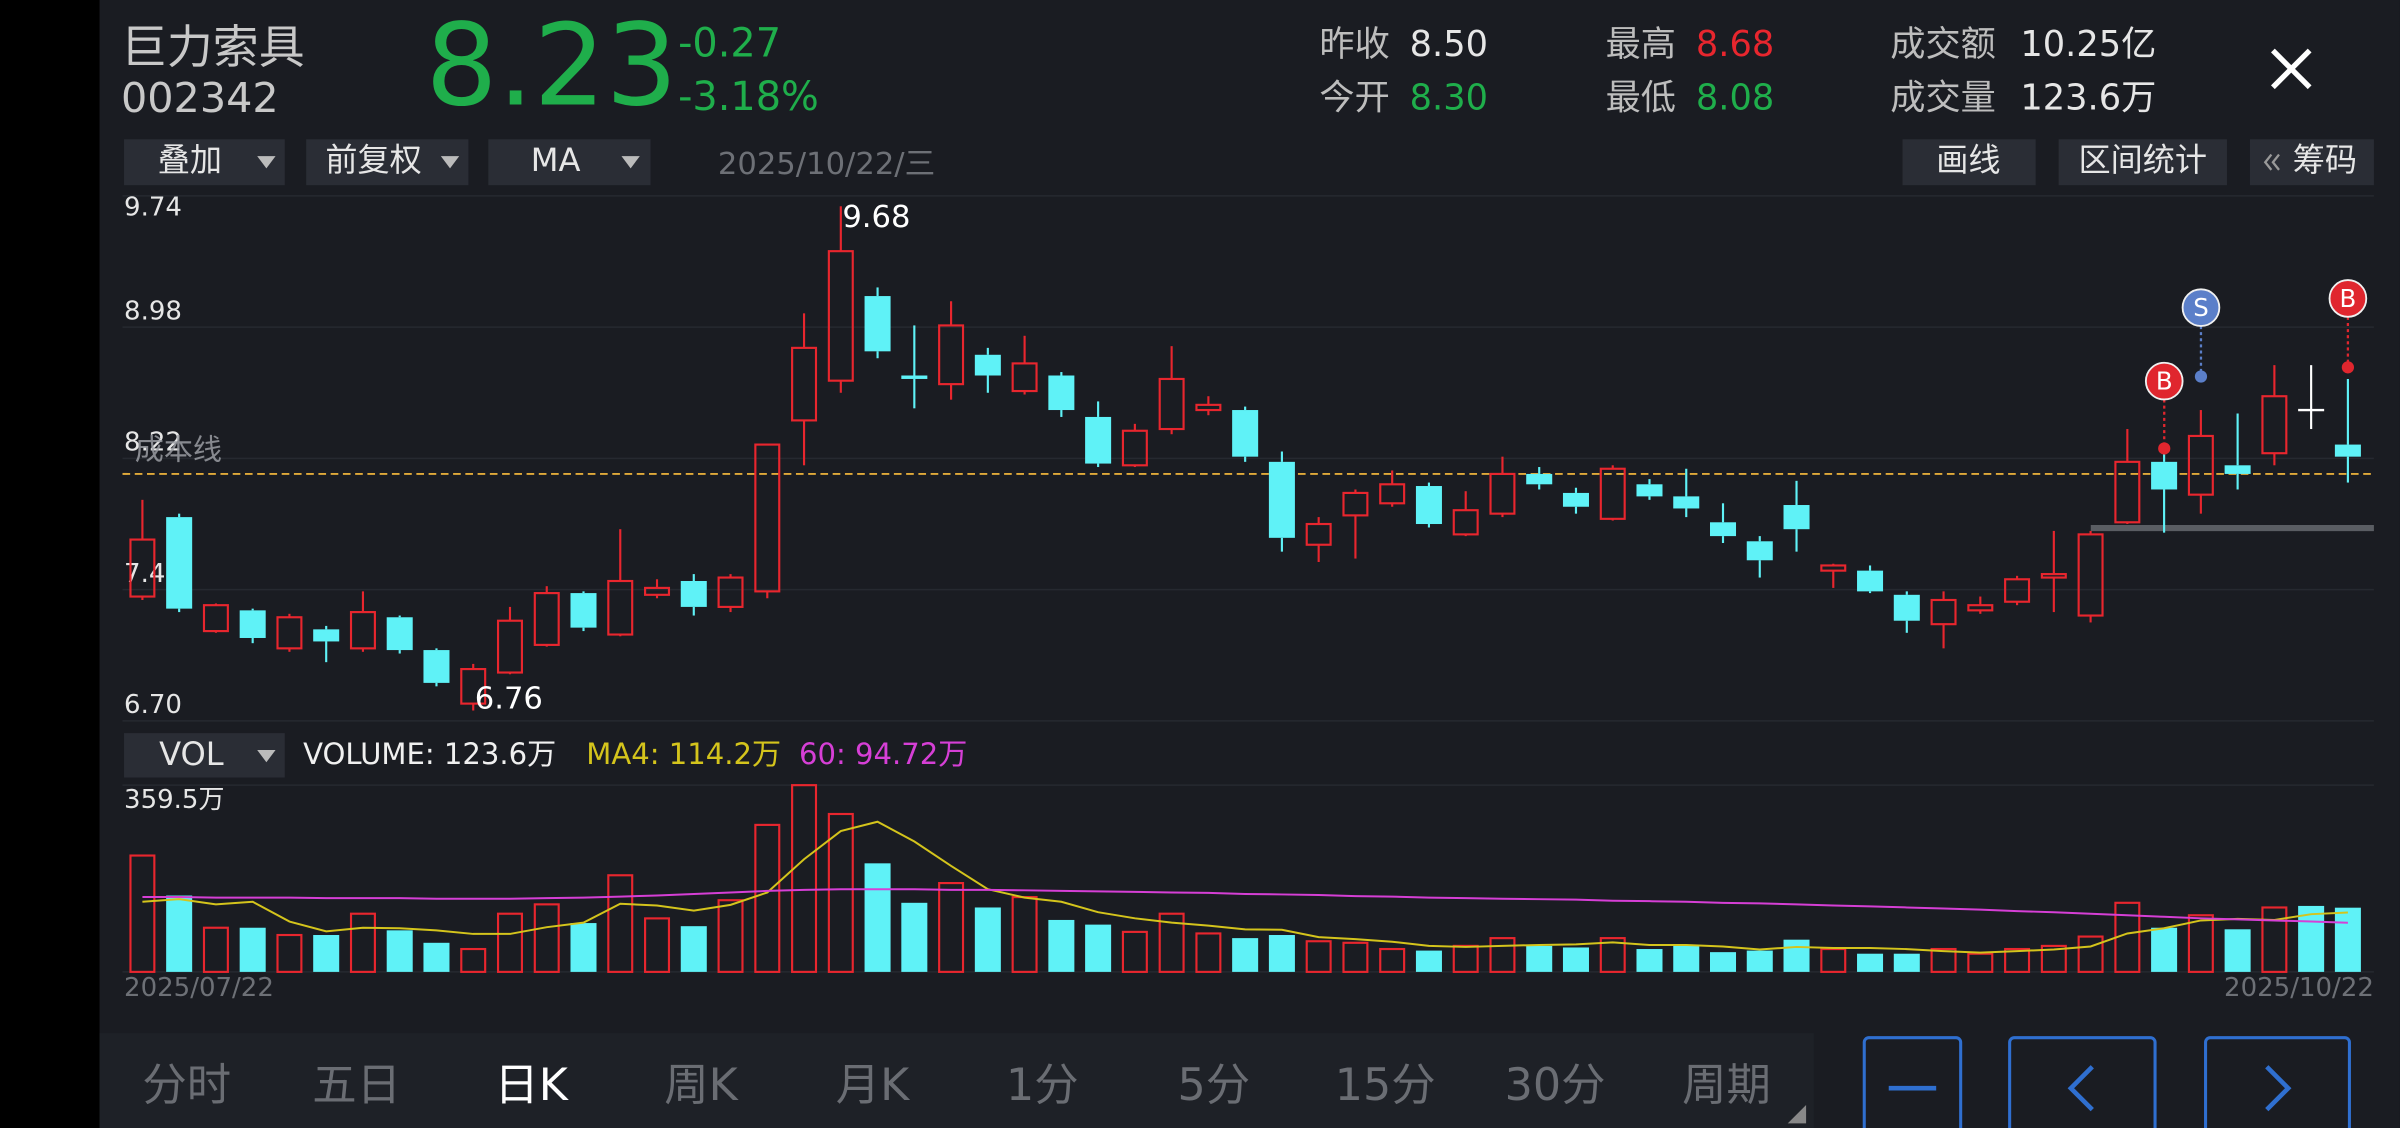 This screenshot has width=2400, height=1128. I want to click on signal-label: S, so click(2201, 307).